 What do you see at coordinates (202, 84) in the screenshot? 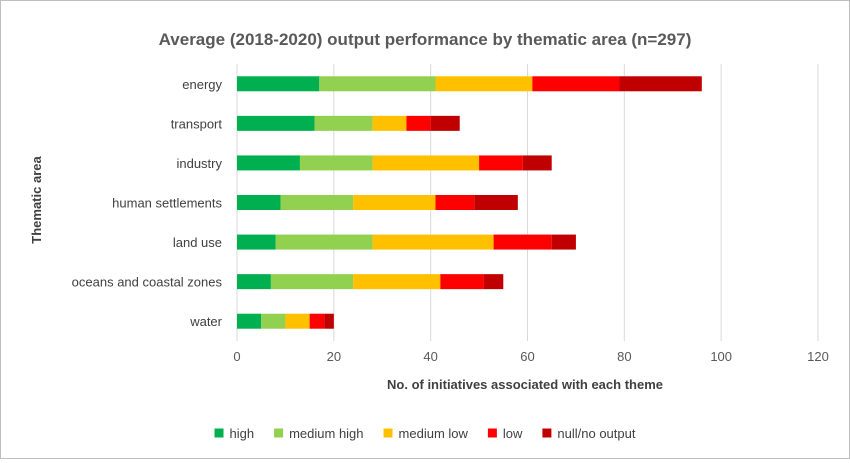
I see `category-label: energy` at bounding box center [202, 84].